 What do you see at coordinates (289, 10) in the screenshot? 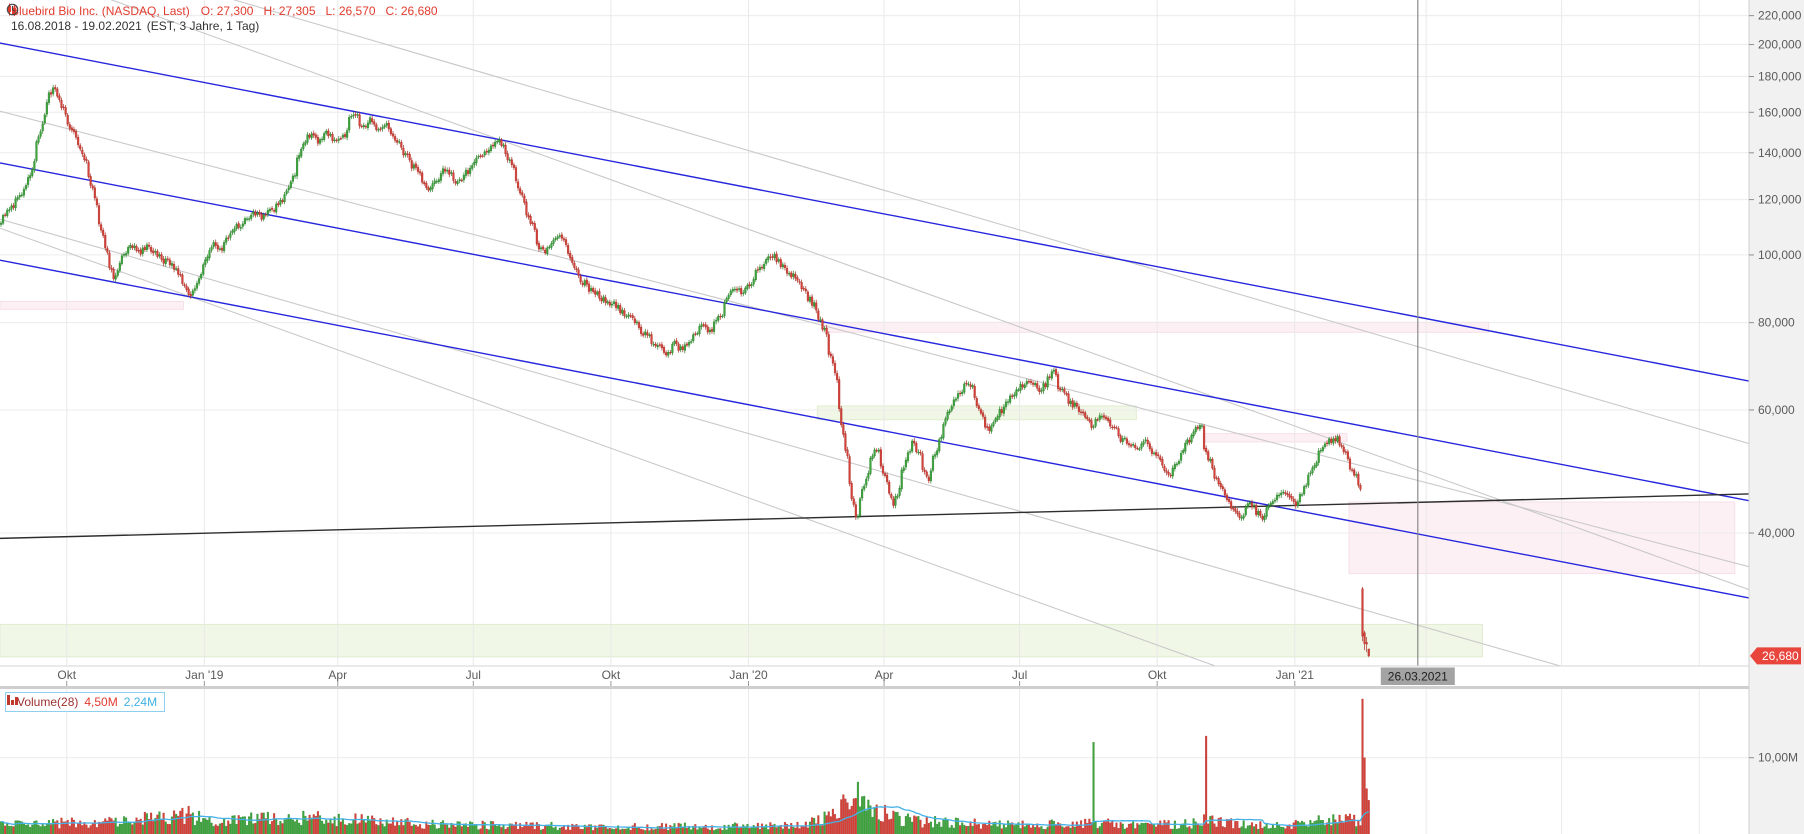
I see `high-value: H: 27,305` at bounding box center [289, 10].